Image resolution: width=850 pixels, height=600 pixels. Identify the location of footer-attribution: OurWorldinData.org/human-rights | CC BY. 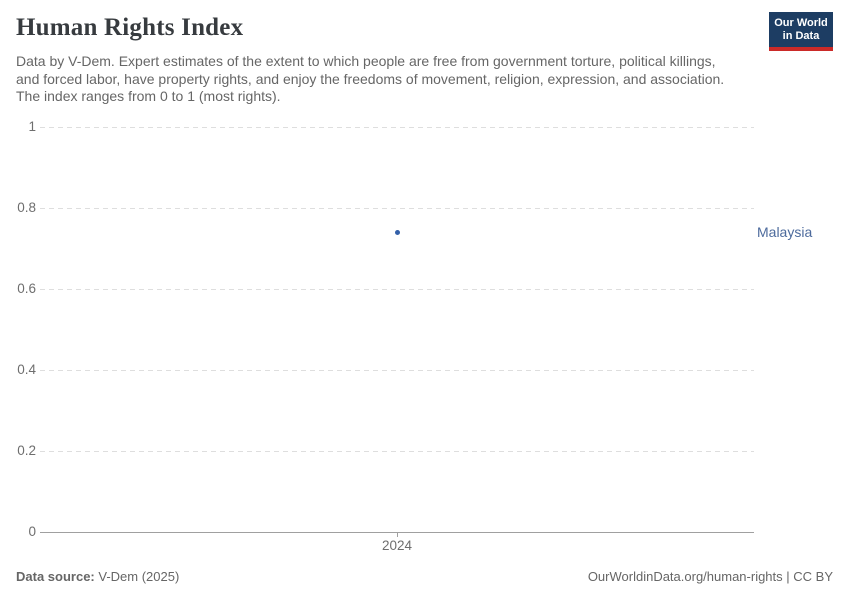
(710, 576).